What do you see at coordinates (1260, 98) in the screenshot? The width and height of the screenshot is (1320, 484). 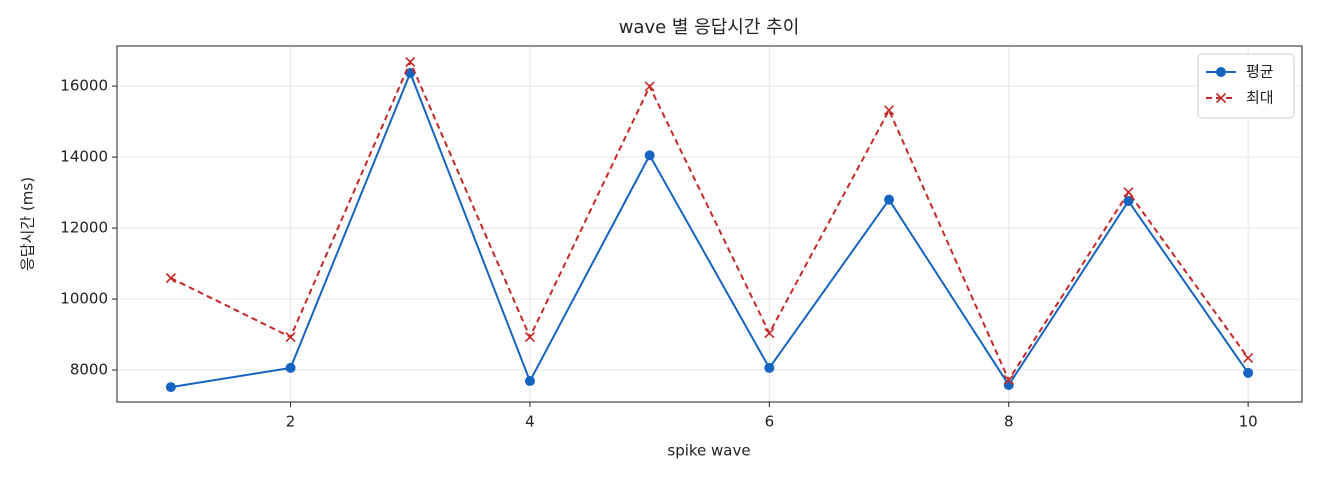 I see `legend-label: 최대` at bounding box center [1260, 98].